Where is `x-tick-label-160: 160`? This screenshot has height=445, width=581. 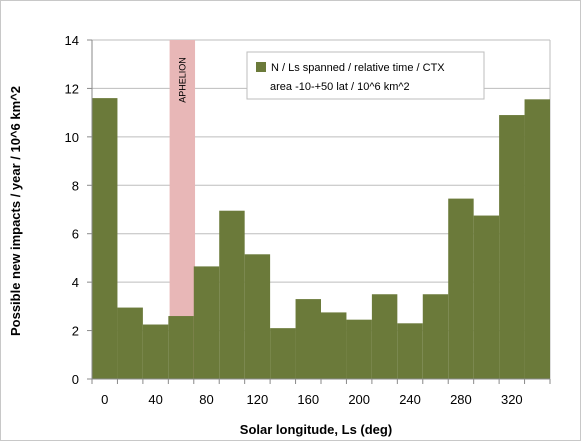
x-tick-label-160: 160 is located at coordinates (308, 399).